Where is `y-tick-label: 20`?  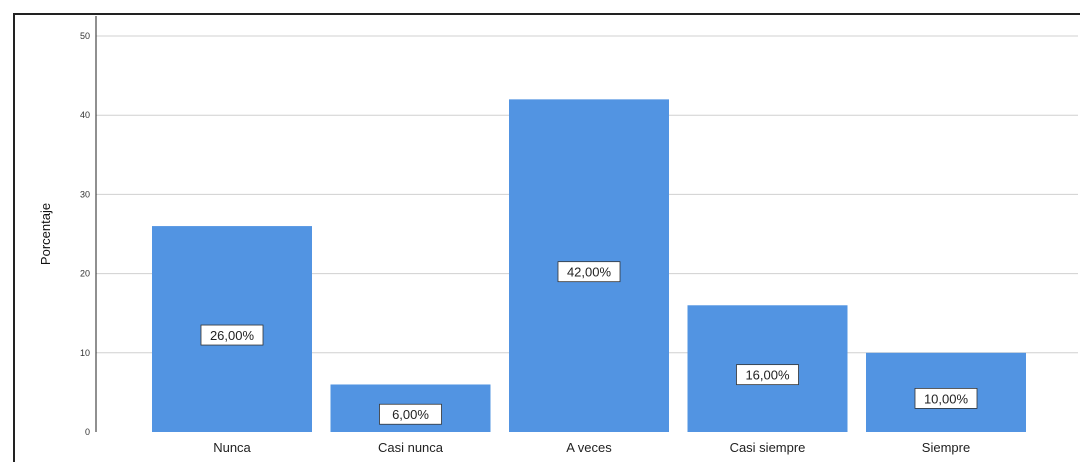 y-tick-label: 20 is located at coordinates (85, 274).